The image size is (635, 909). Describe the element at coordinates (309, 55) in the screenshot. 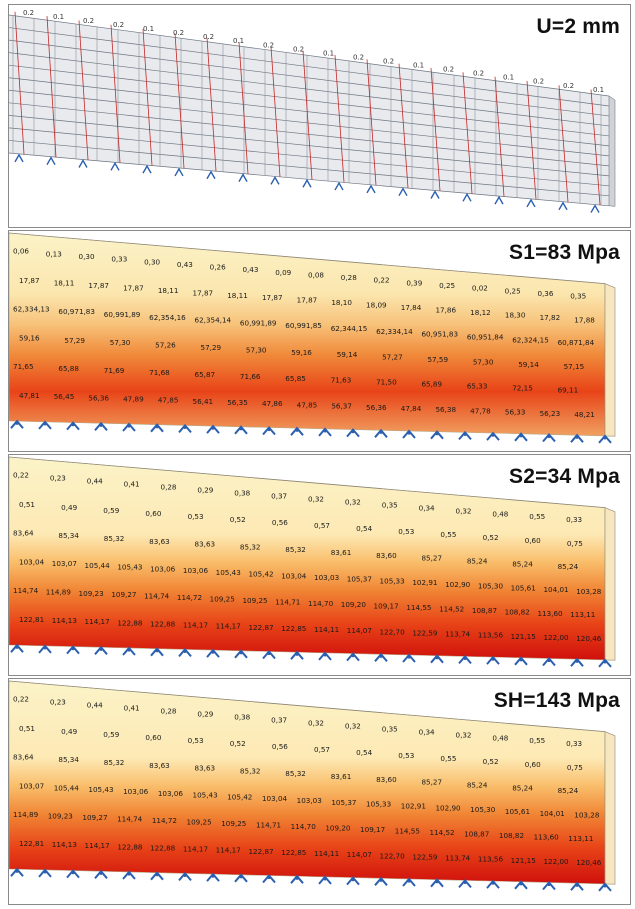

I see `mesh-line` at that location.